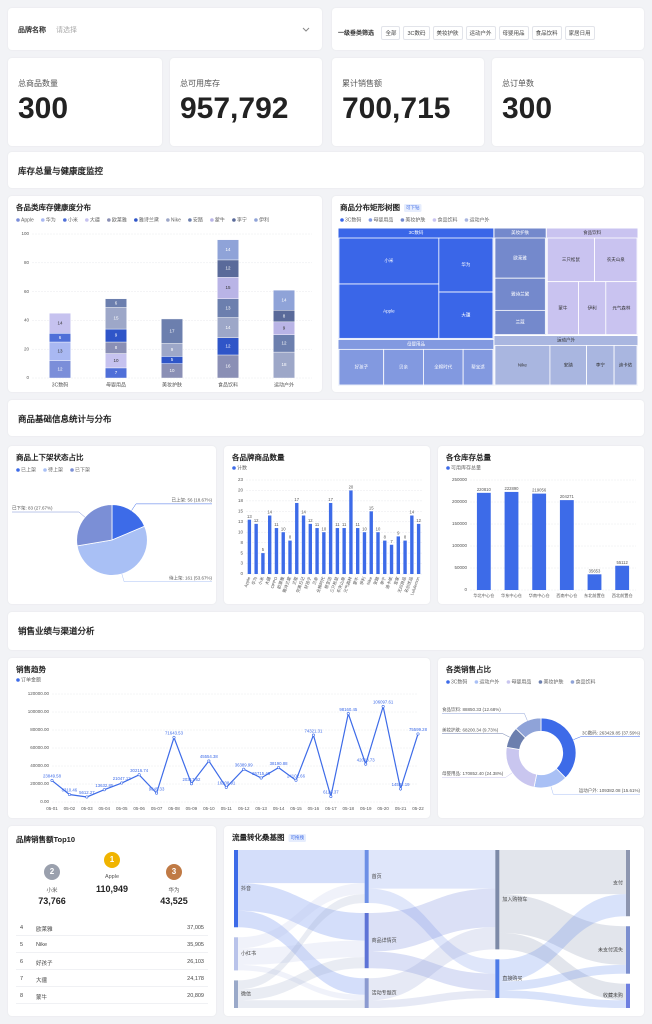  Describe the element at coordinates (105, 808) in the screenshot. I see `x-tick-label: 05-04` at that location.